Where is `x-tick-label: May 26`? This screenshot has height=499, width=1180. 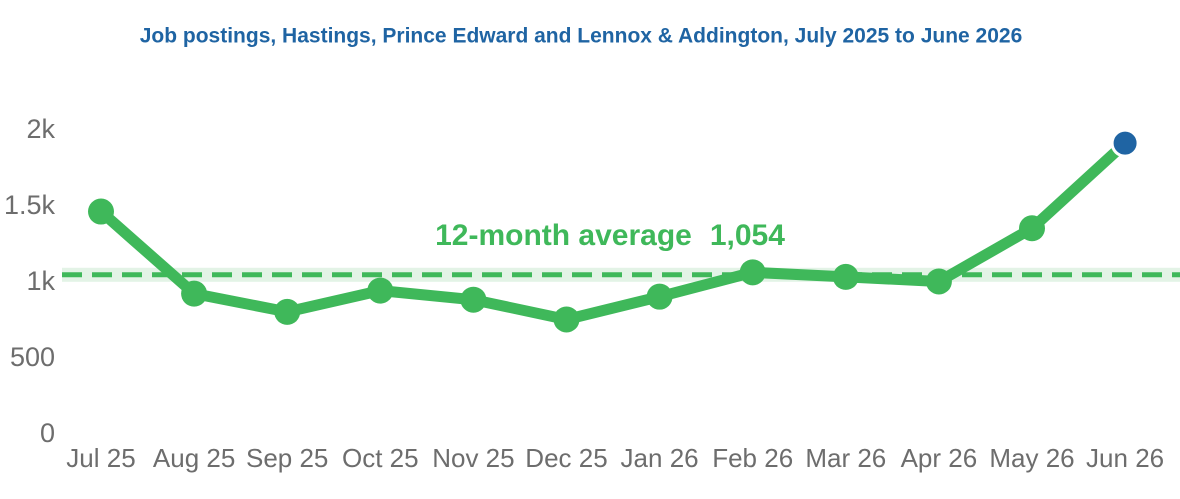
x-tick-label: May 26 is located at coordinates (1031, 458).